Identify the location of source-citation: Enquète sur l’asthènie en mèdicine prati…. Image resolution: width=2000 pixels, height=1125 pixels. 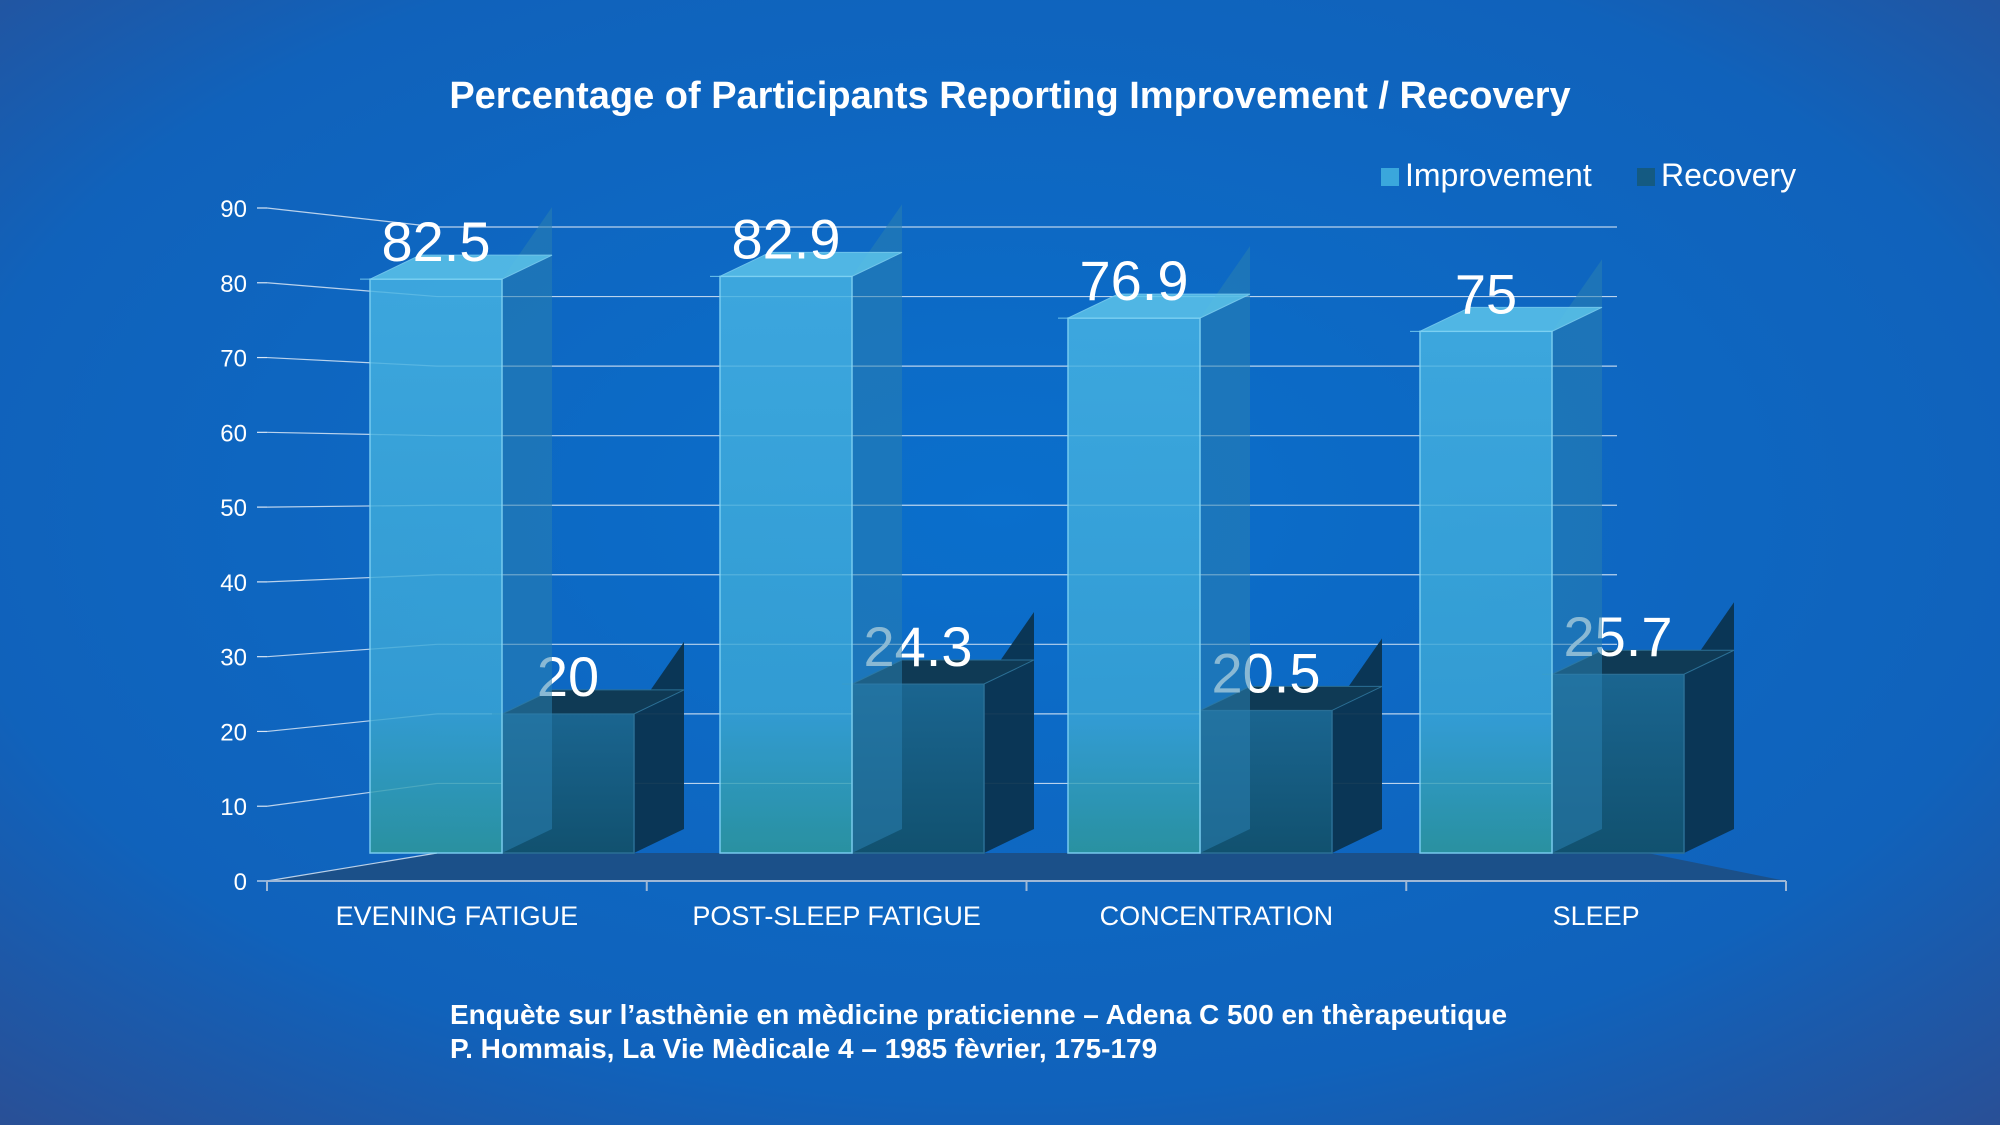
(978, 1031).